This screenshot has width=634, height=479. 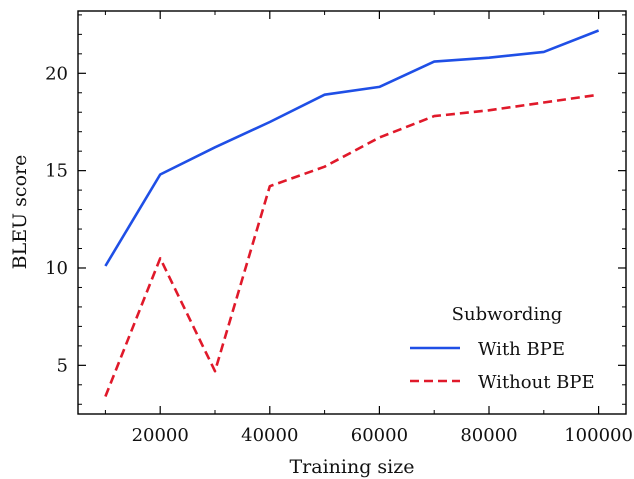 I want to click on y-tick-label: 10, so click(x=56, y=268).